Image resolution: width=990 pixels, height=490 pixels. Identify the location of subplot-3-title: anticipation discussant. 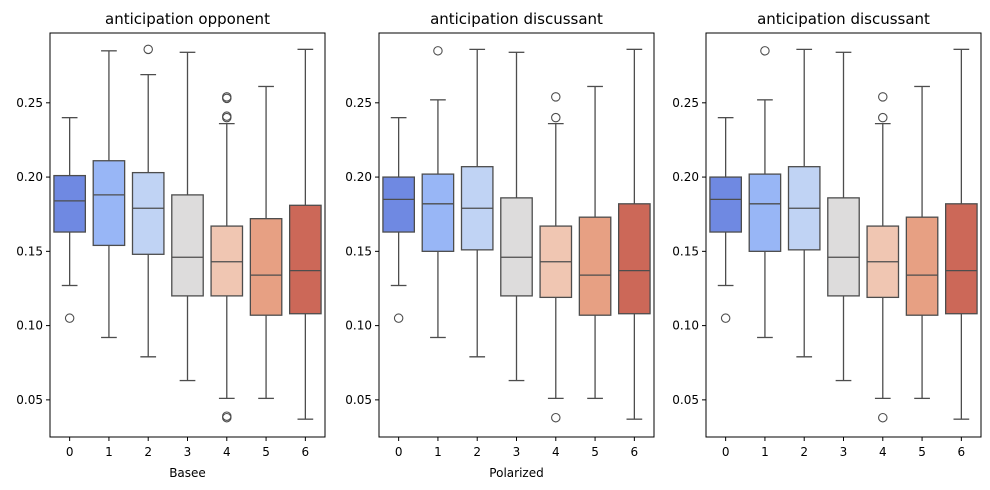
(843, 19).